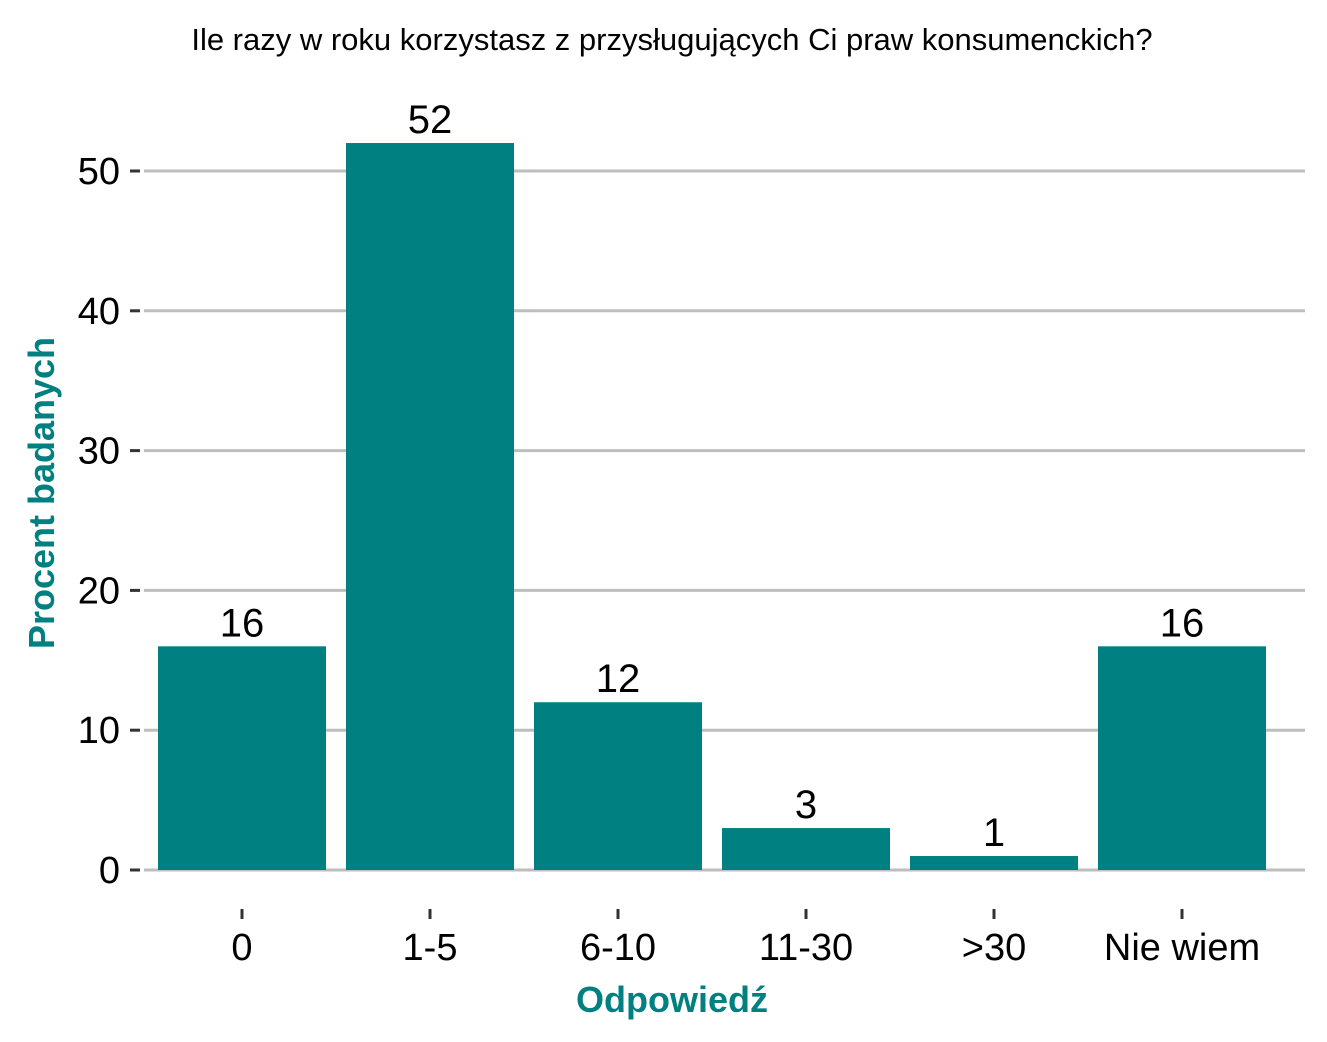 This screenshot has height=1042, width=1327. I want to click on y-axis-title: Procent badanych, so click(41, 493).